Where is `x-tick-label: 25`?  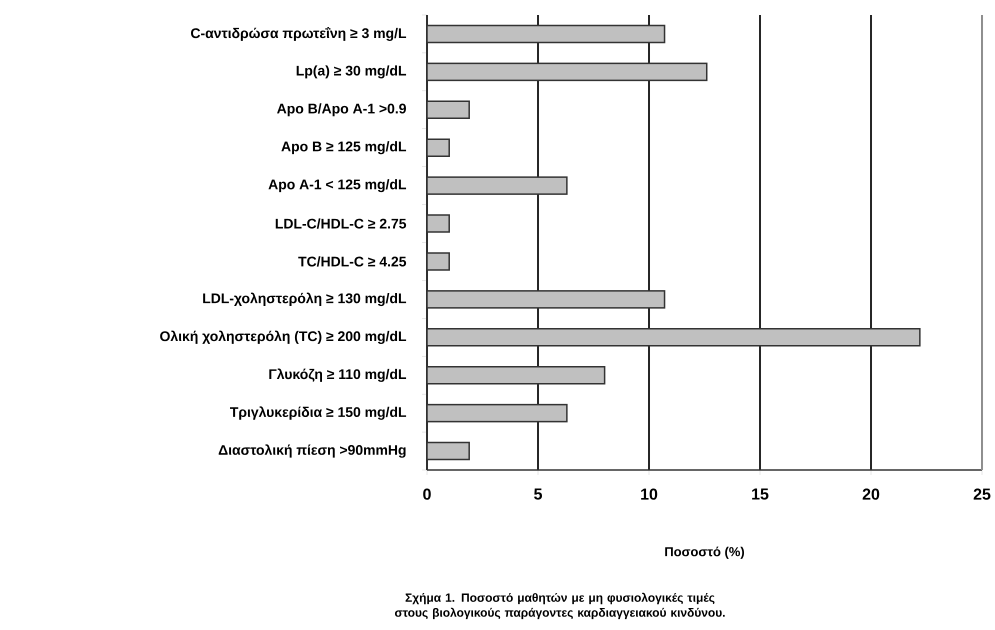 x-tick-label: 25 is located at coordinates (982, 494).